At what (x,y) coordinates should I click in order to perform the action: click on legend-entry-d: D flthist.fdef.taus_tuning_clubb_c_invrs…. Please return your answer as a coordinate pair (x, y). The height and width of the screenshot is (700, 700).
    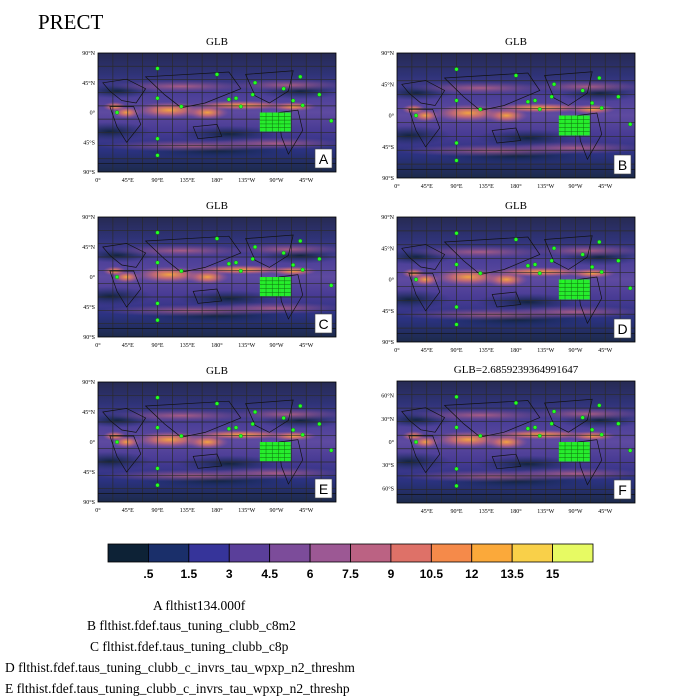
    Looking at the image, I should click on (180, 667).